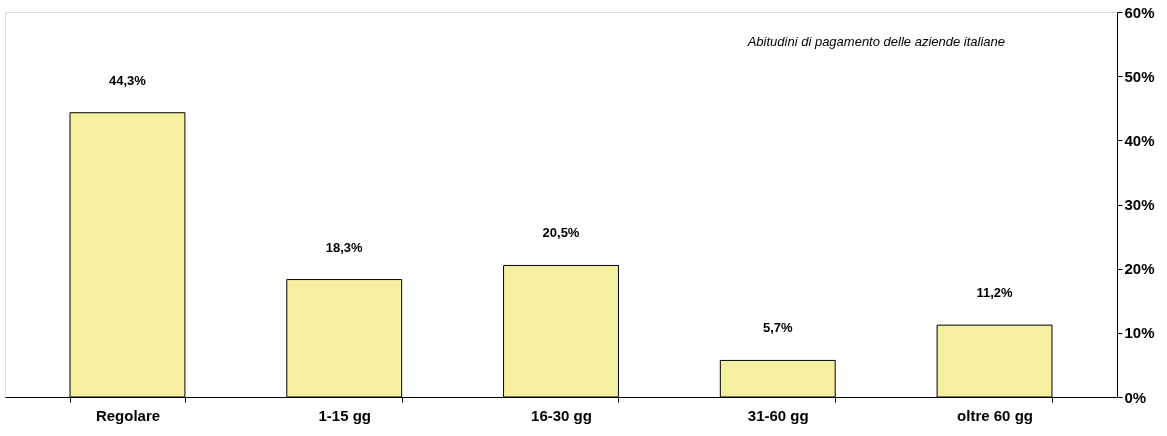 Image resolution: width=1167 pixels, height=436 pixels. Describe the element at coordinates (128, 415) in the screenshot. I see `x-tick-label: Regolare` at that location.